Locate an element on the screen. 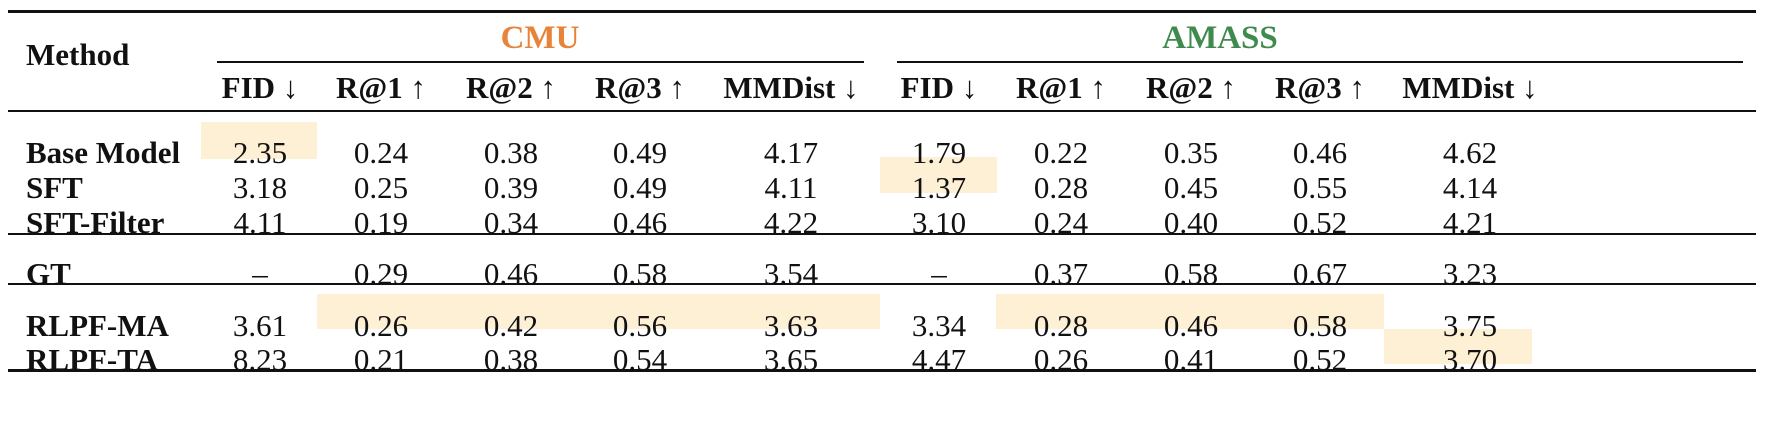  row-label: GT is located at coordinates (48, 273).